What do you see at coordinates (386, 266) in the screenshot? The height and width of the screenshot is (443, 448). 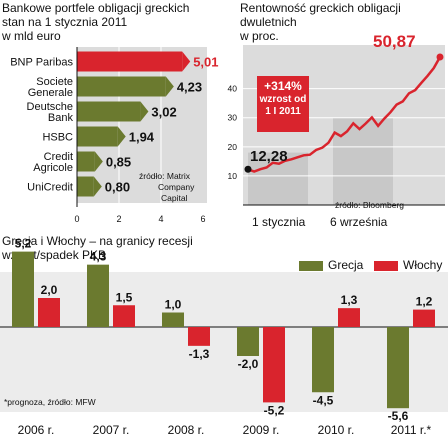 I see `legend-swatch-wlochy` at bounding box center [386, 266].